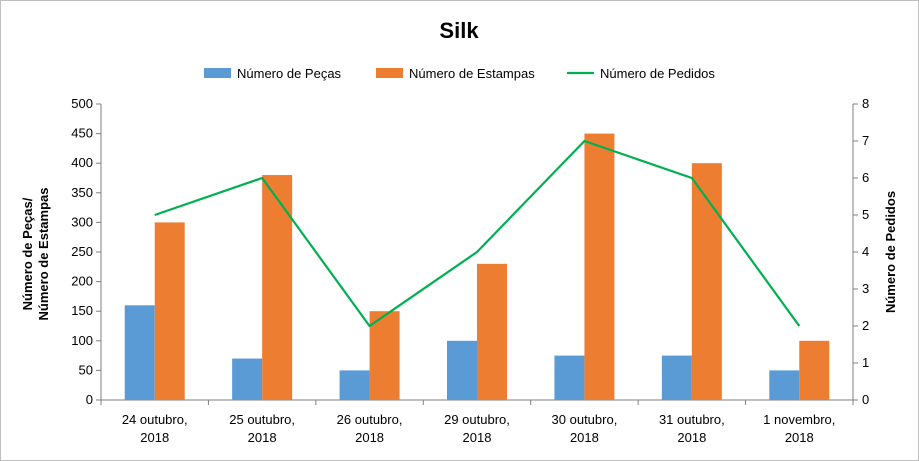 This screenshot has height=461, width=919. I want to click on y-tick-label: 100, so click(82, 340).